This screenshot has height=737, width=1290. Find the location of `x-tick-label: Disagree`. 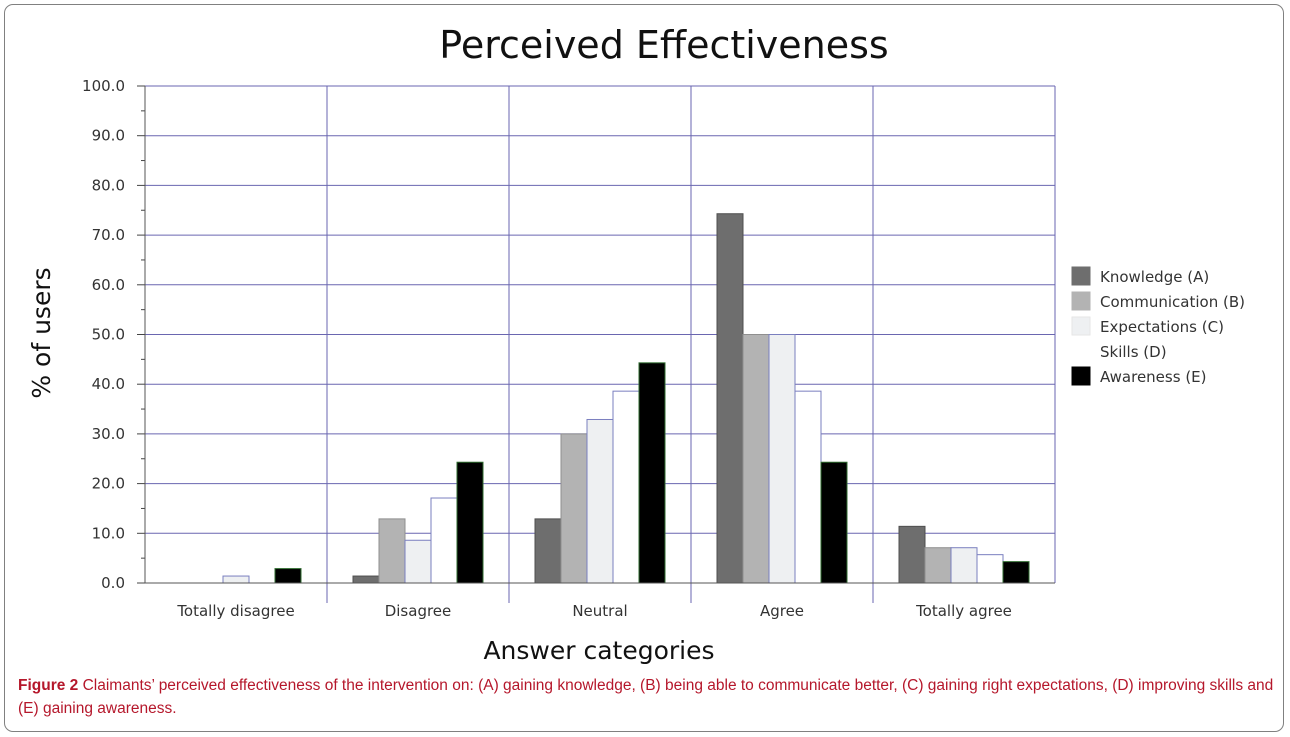

x-tick-label: Disagree is located at coordinates (418, 611).